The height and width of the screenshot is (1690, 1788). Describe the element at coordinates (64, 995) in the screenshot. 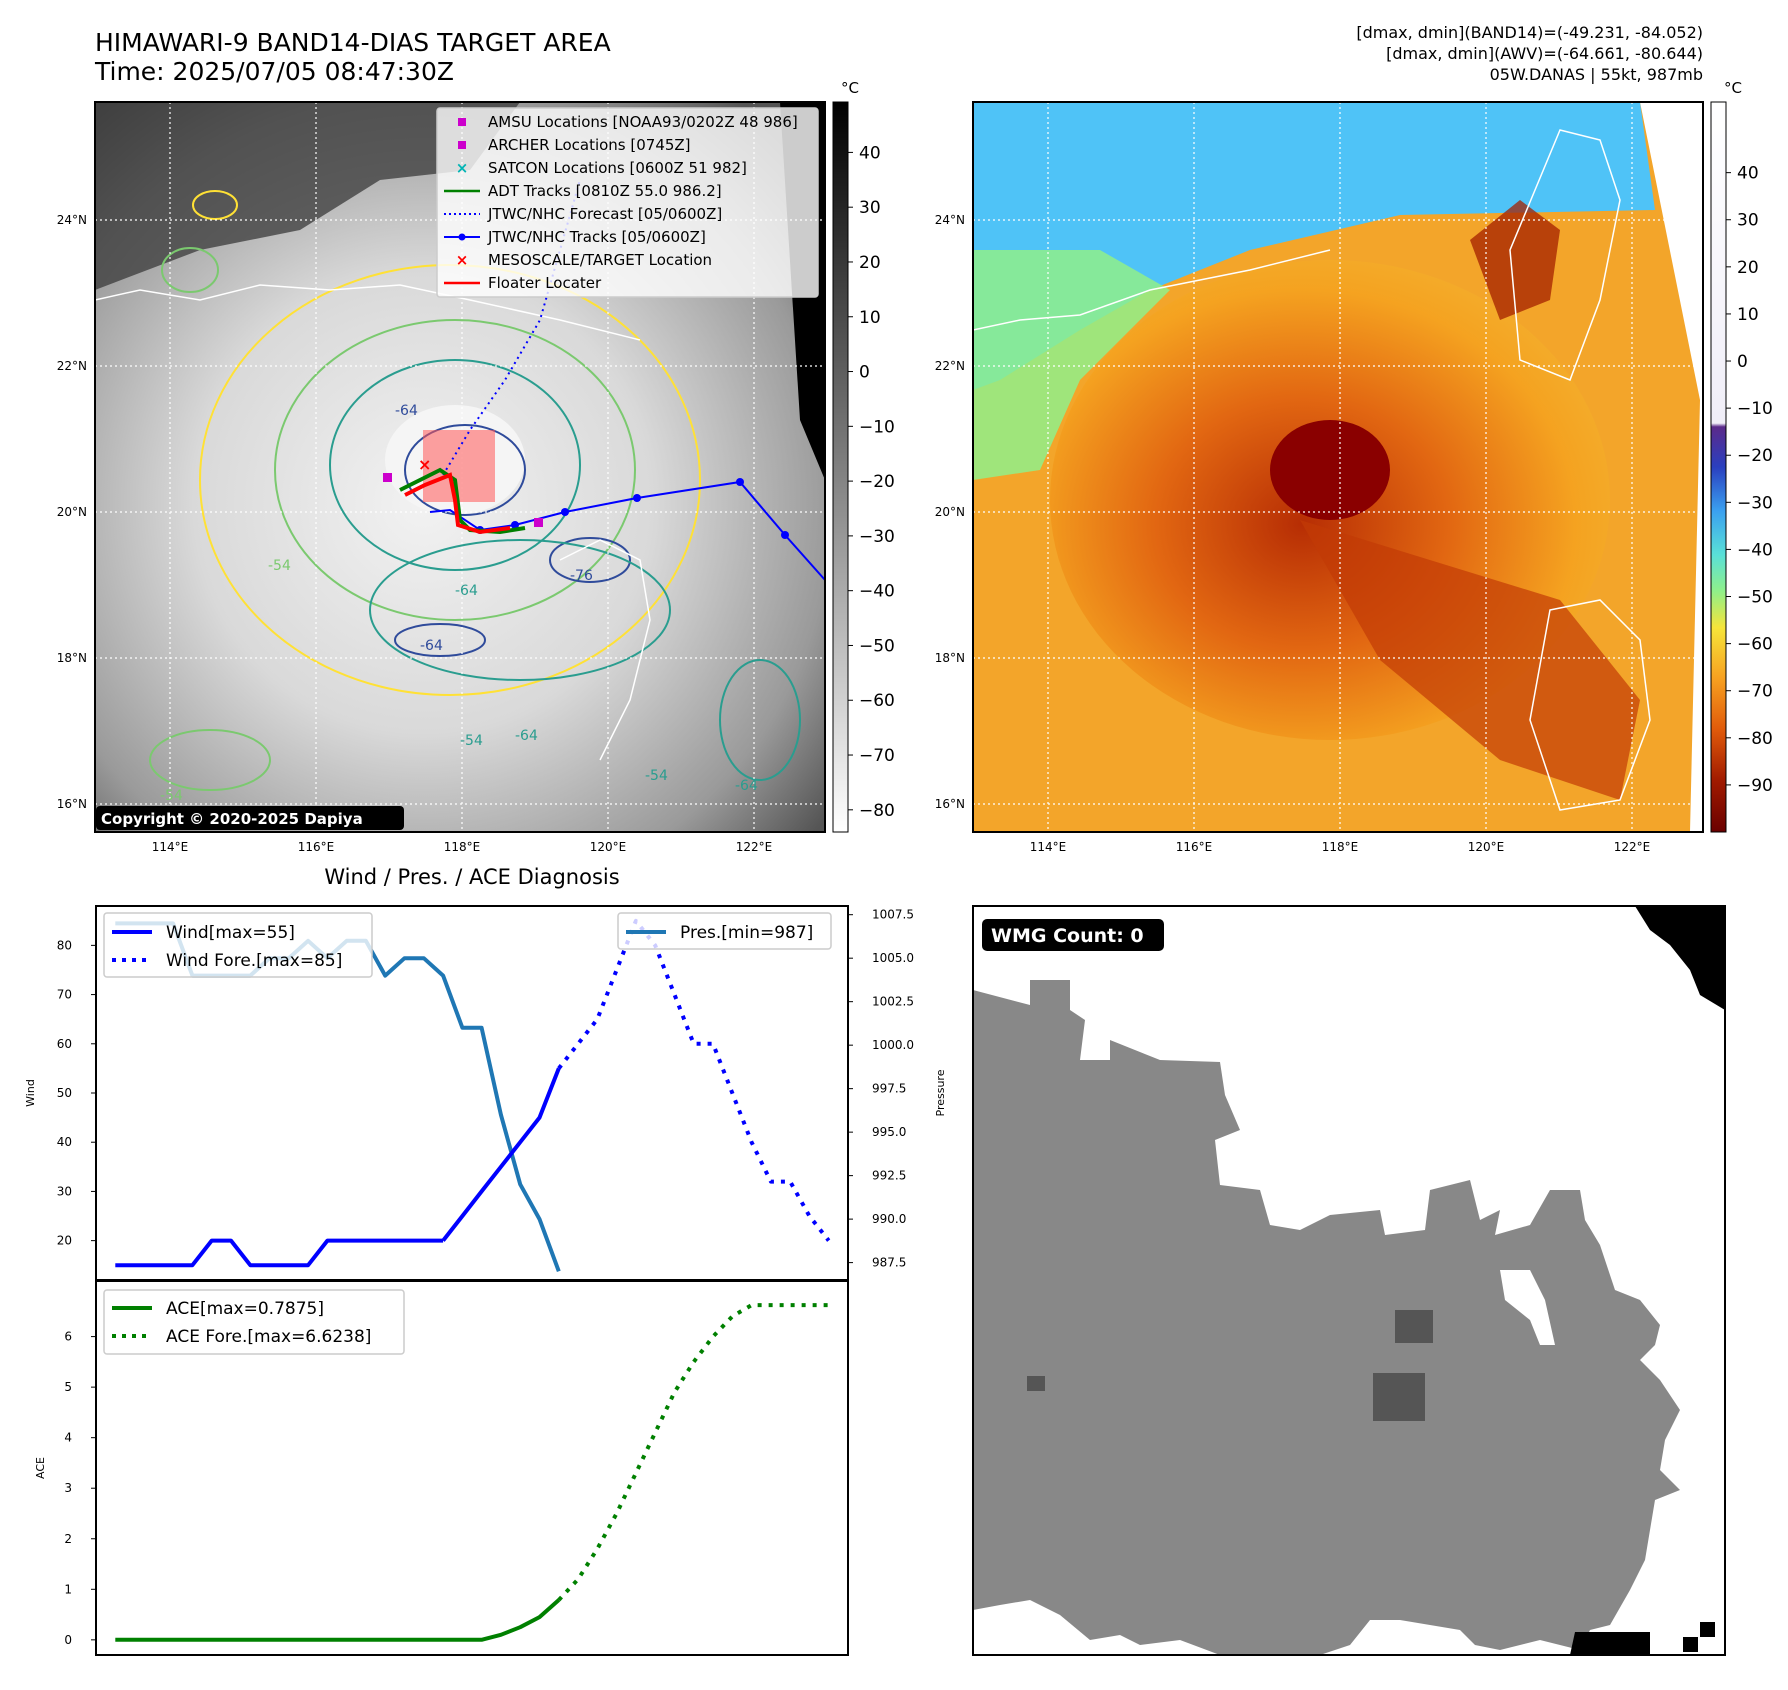

I see `y-tick-label: 70` at that location.